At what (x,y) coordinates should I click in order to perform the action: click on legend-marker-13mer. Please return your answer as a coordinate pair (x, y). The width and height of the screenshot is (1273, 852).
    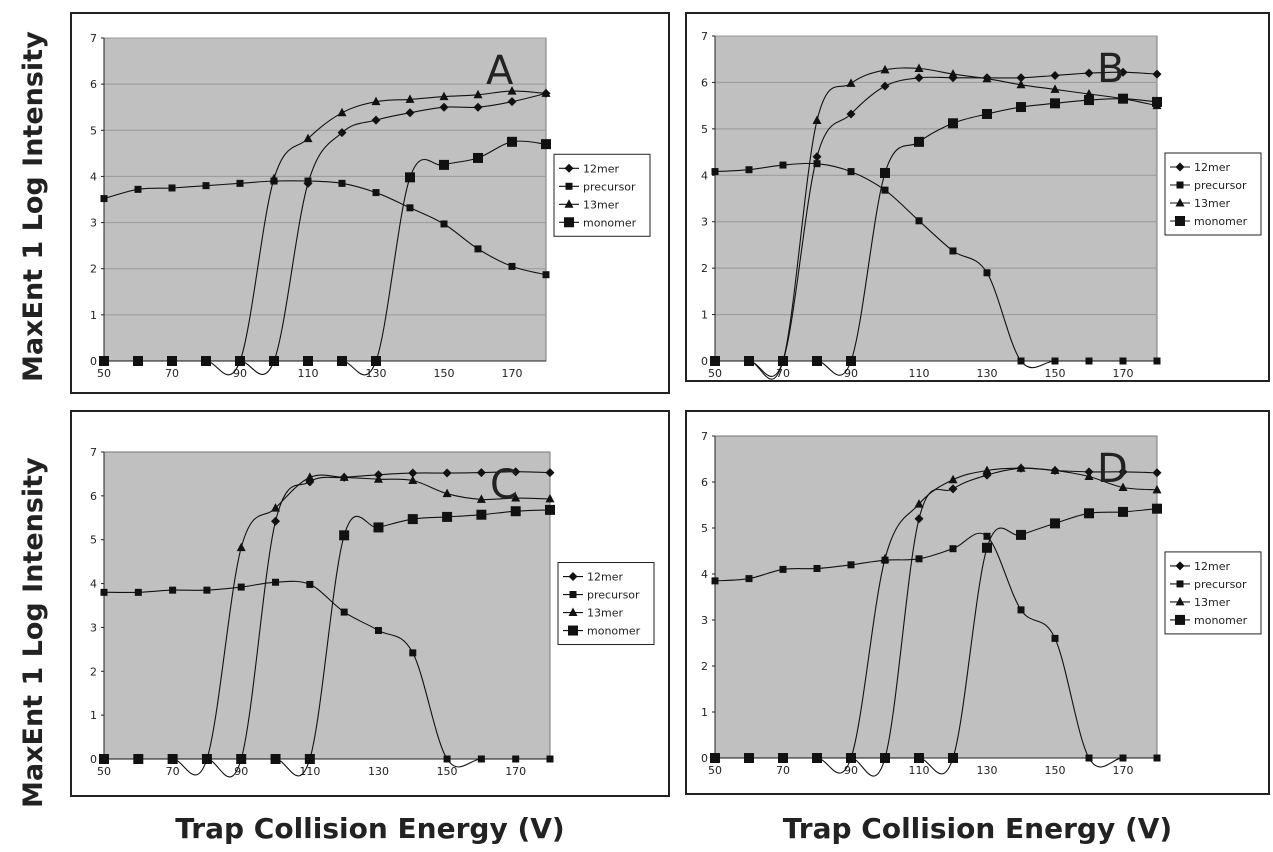
    Looking at the image, I should click on (569, 203).